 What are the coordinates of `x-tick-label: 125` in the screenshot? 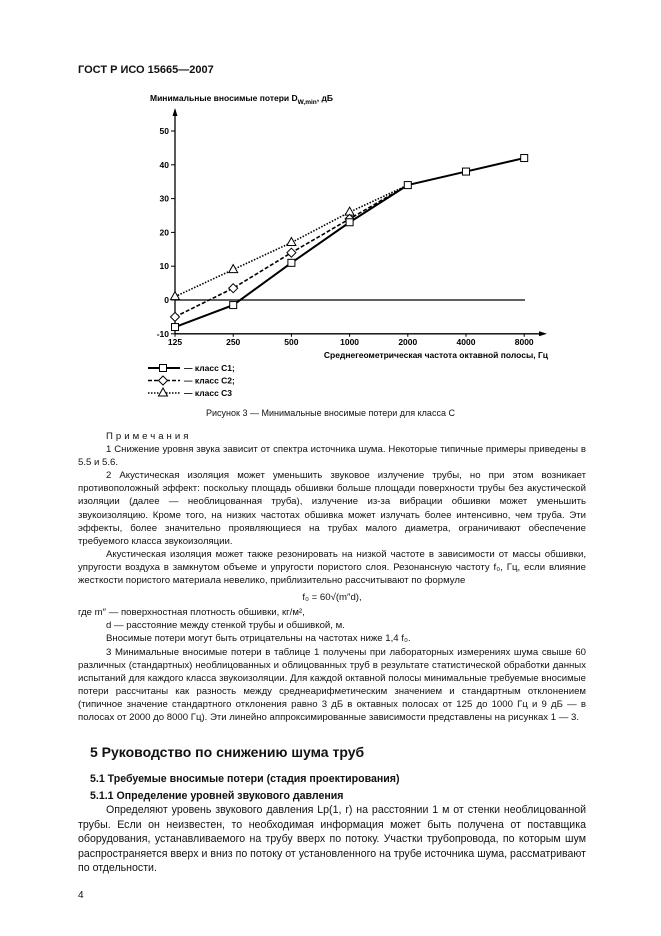 It's located at (175, 342).